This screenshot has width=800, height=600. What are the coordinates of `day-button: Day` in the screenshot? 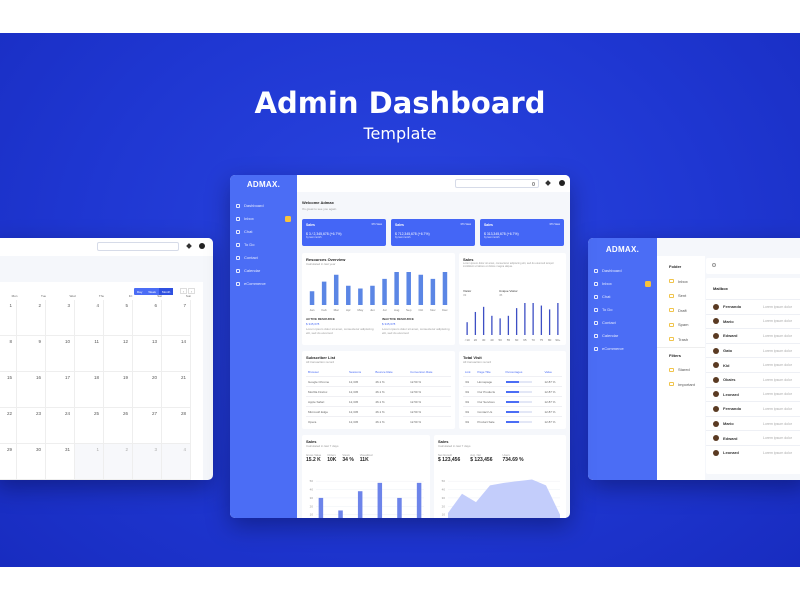 It's located at (140, 291).